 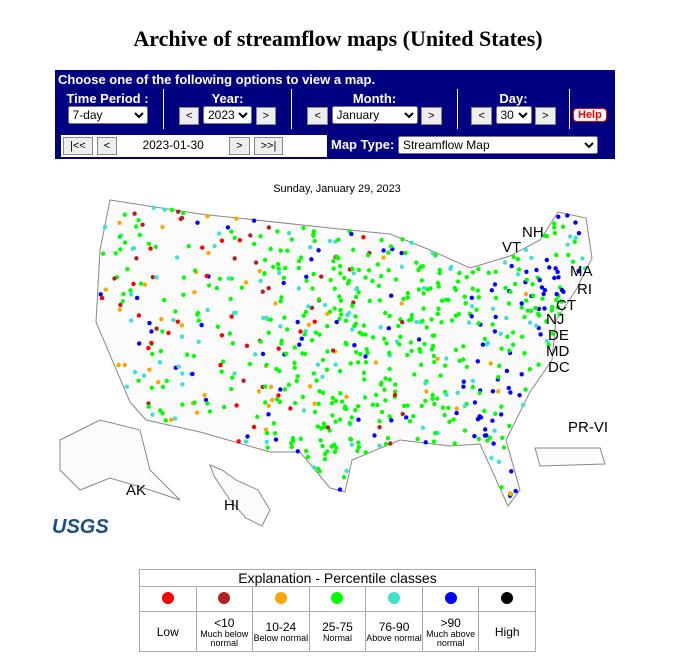 What do you see at coordinates (107, 115) in the screenshot?
I see `time-period-select: 7-day` at bounding box center [107, 115].